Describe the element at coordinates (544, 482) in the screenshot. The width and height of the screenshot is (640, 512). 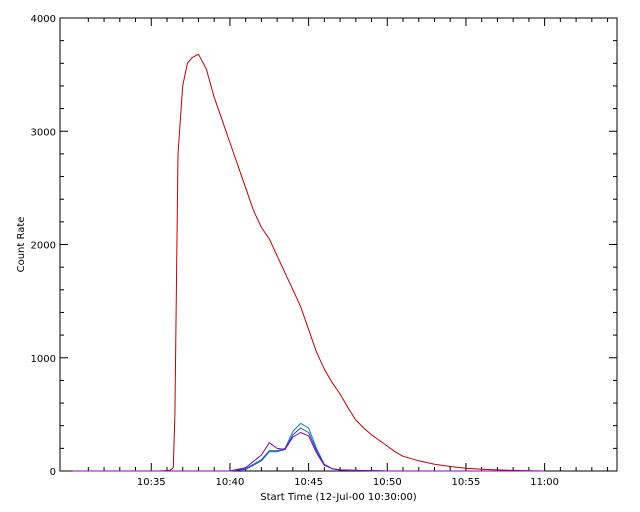
I see `x-tick-label: 11:00` at that location.